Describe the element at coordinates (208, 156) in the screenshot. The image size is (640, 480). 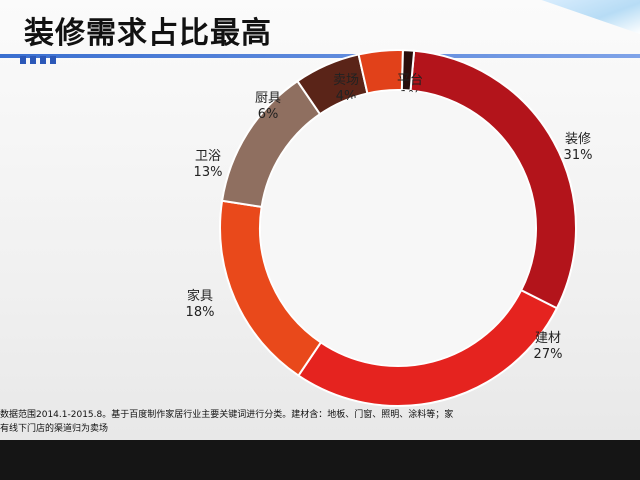
I see `slice-label-3: 卫浴` at that location.